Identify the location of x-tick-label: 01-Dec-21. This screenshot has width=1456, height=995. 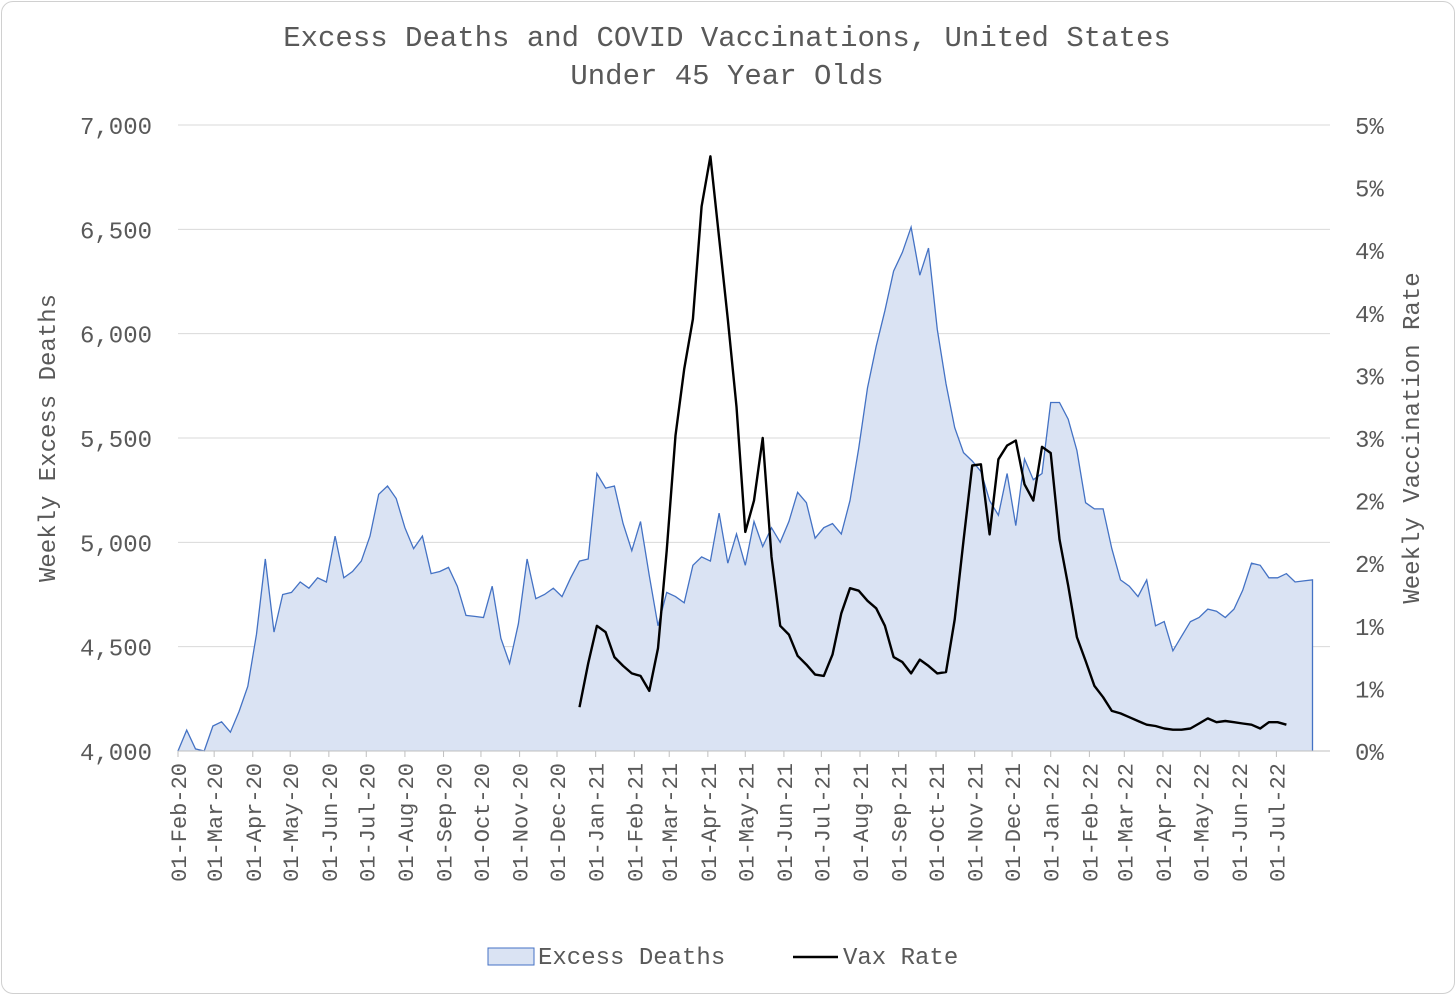
(1014, 822).